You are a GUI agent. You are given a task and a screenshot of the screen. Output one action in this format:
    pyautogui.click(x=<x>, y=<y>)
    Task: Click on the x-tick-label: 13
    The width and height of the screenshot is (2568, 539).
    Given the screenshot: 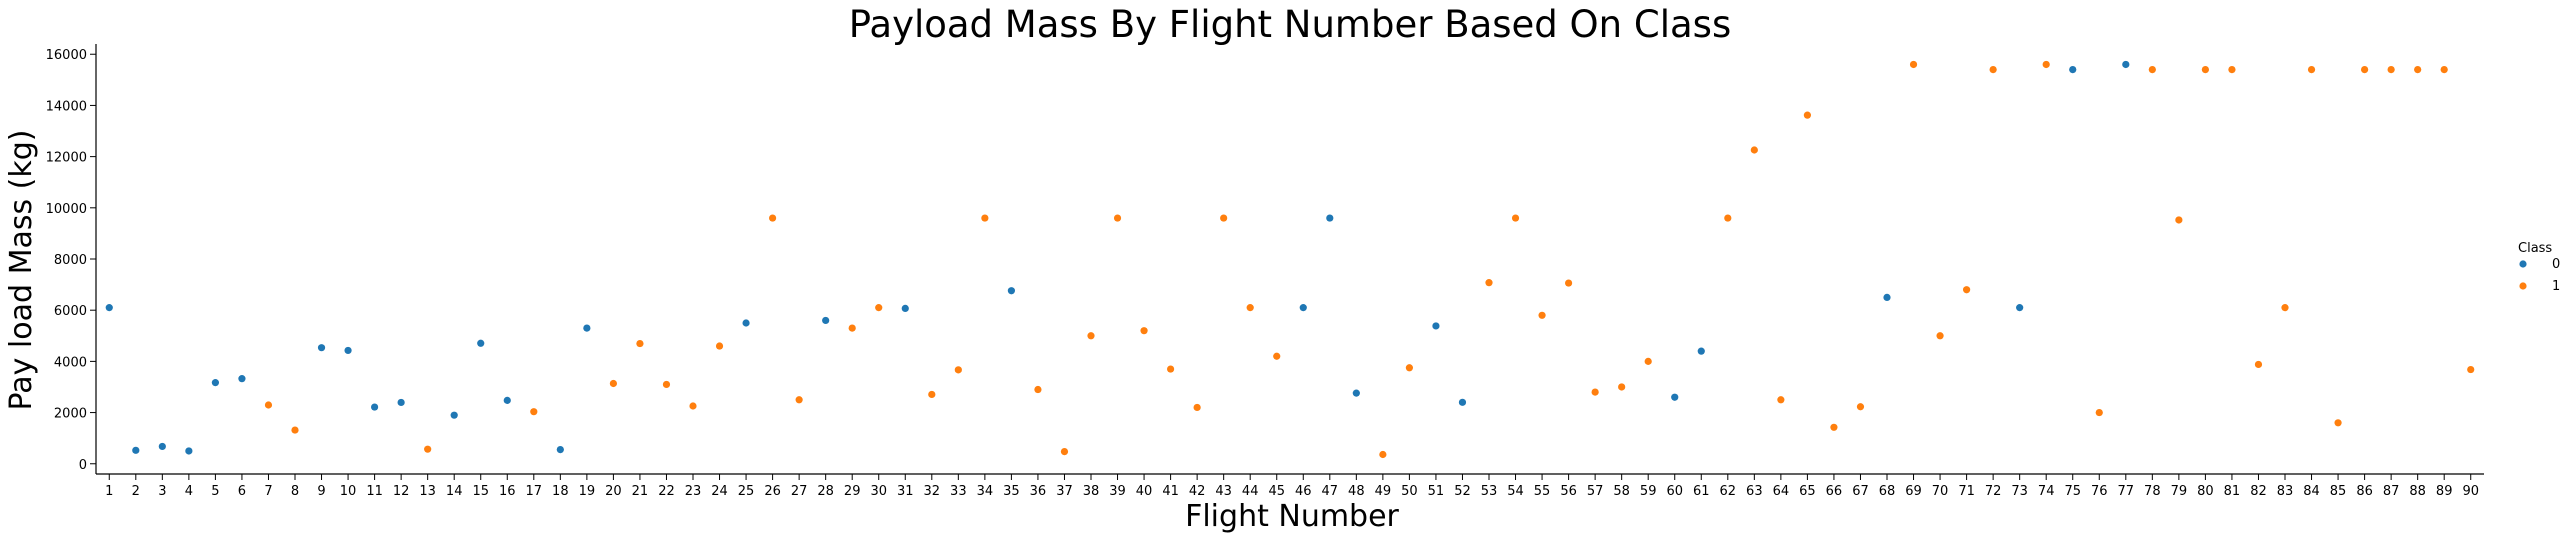 What is the action you would take?
    pyautogui.click(x=427, y=491)
    